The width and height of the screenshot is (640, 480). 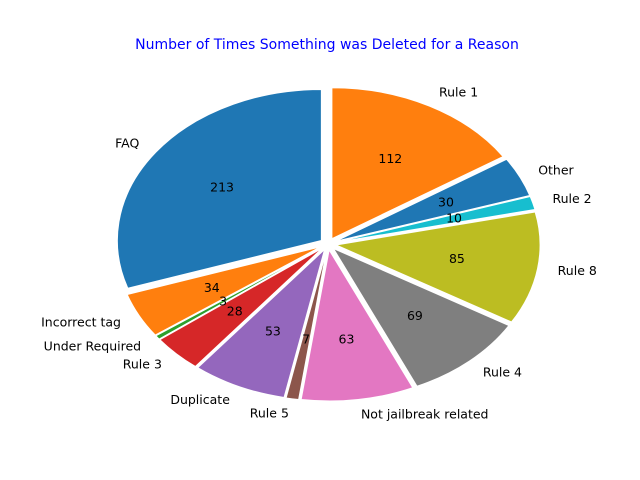 I want to click on slice-value-9: 10, so click(x=454, y=218).